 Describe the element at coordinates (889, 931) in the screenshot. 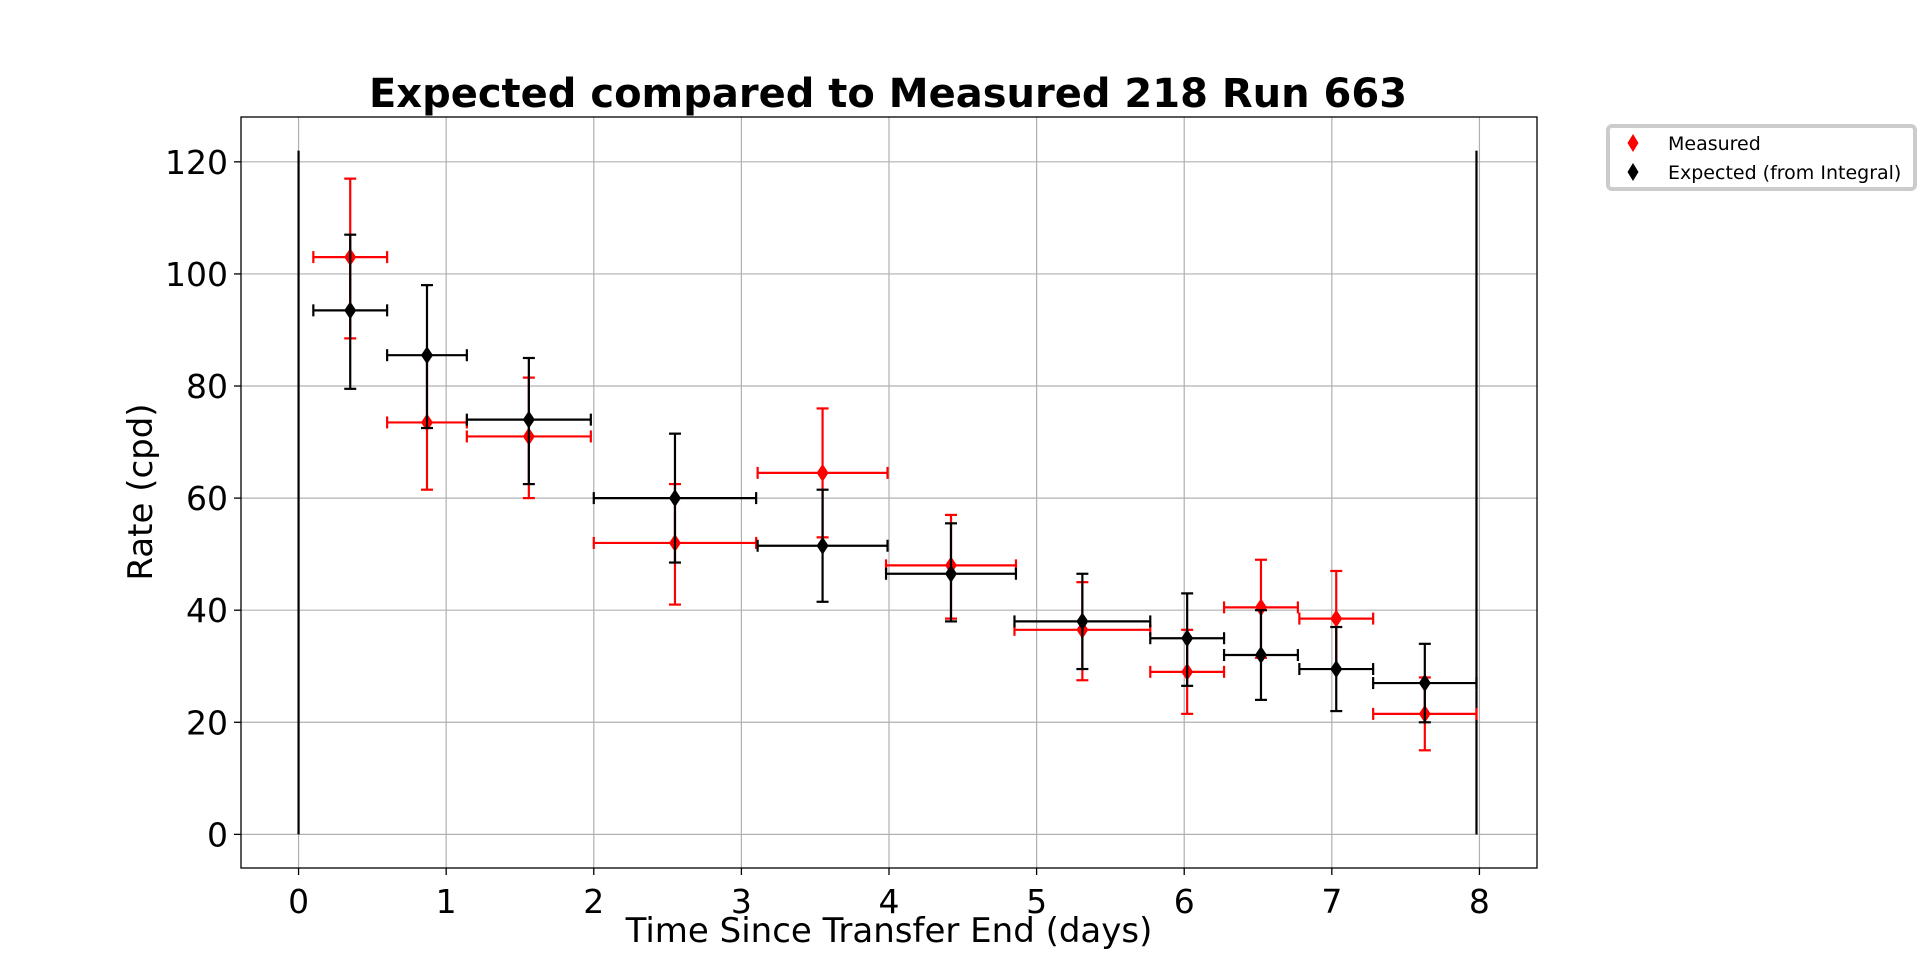

I see `x-axis-label: Time Since Transfer End (days)` at that location.